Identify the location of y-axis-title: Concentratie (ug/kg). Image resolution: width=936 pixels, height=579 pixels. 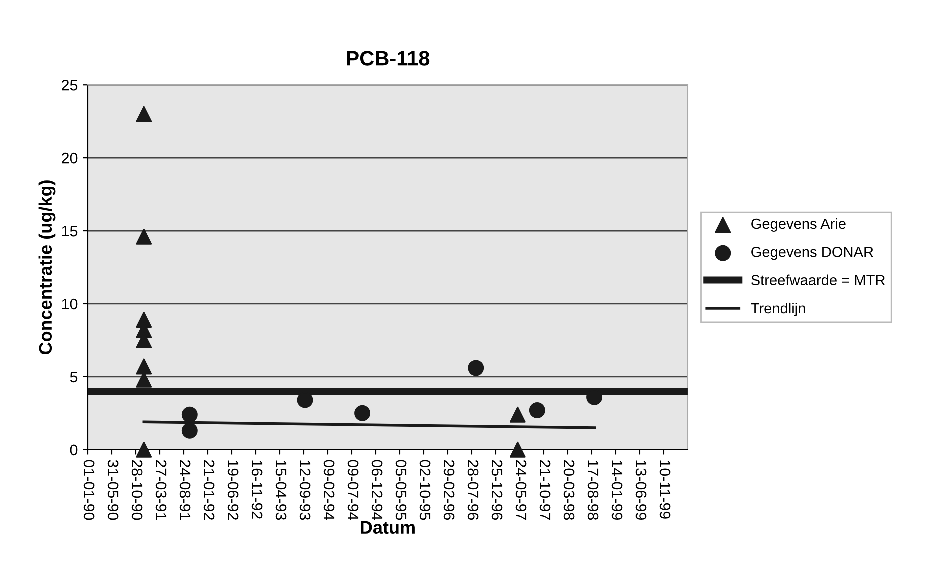
(47, 267).